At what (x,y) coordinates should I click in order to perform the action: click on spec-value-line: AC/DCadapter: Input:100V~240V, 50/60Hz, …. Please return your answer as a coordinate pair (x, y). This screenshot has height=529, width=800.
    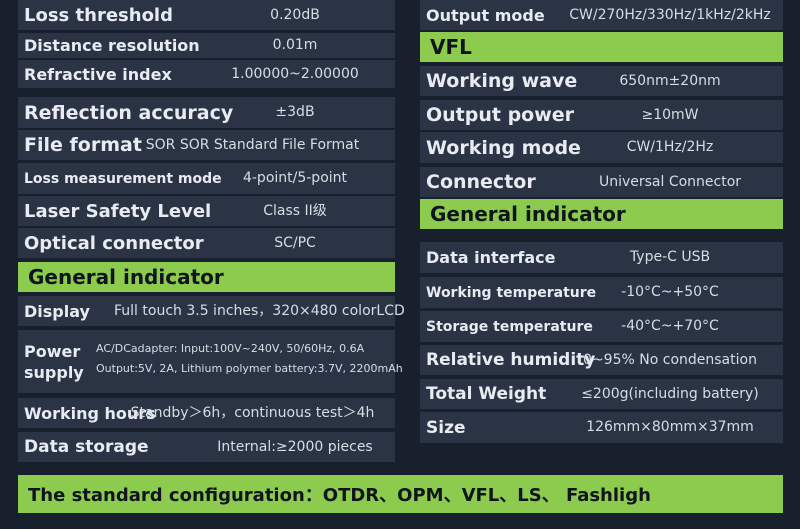
    Looking at the image, I should click on (230, 348).